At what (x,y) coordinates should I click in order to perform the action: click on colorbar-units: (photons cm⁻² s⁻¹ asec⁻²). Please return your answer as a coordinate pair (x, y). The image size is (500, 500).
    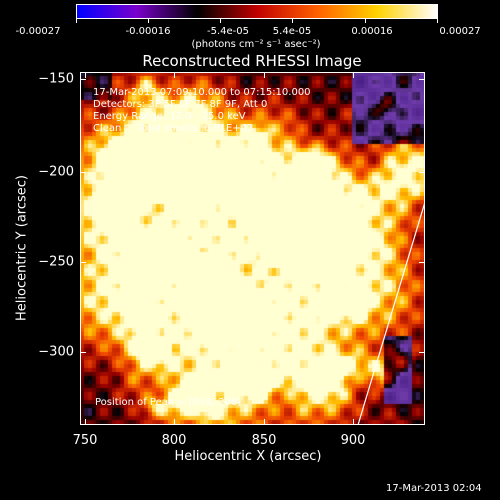
    Looking at the image, I should click on (256, 44).